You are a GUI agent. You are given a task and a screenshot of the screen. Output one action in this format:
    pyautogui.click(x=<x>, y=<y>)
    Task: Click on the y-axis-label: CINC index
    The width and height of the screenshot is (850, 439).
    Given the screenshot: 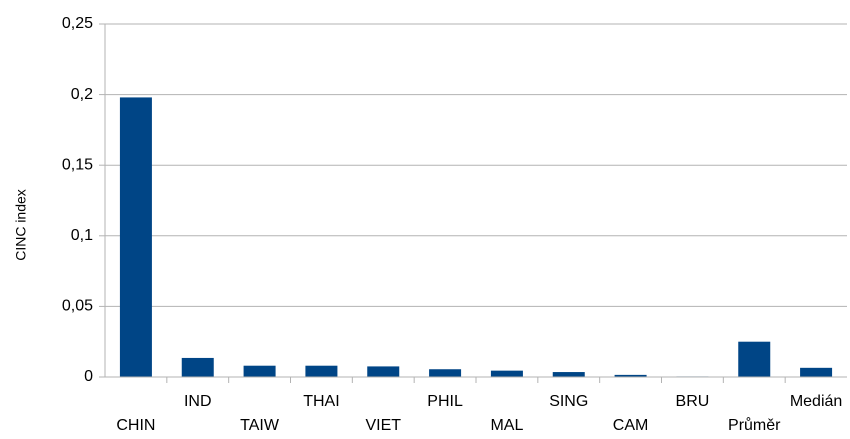 What is the action you would take?
    pyautogui.click(x=21, y=225)
    